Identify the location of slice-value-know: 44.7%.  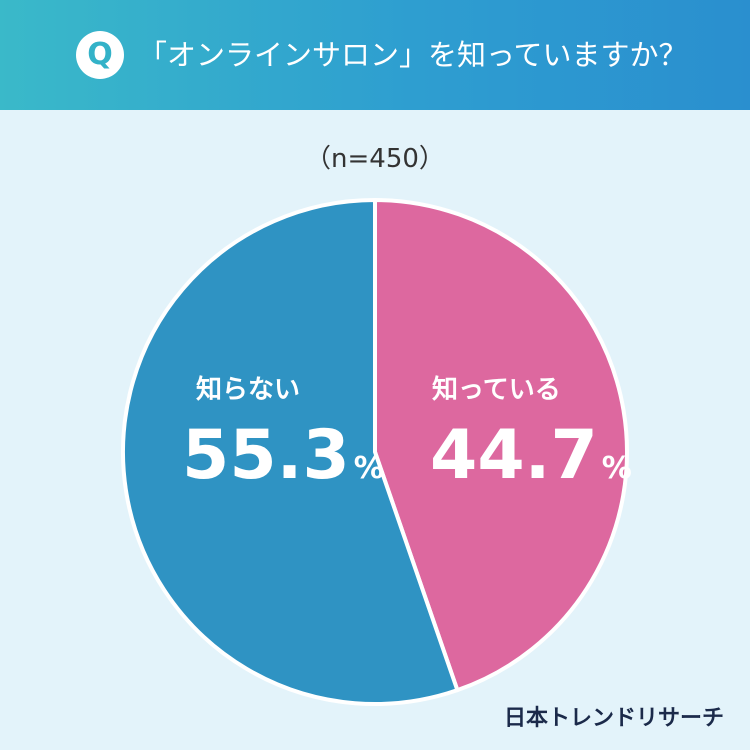
(531, 455).